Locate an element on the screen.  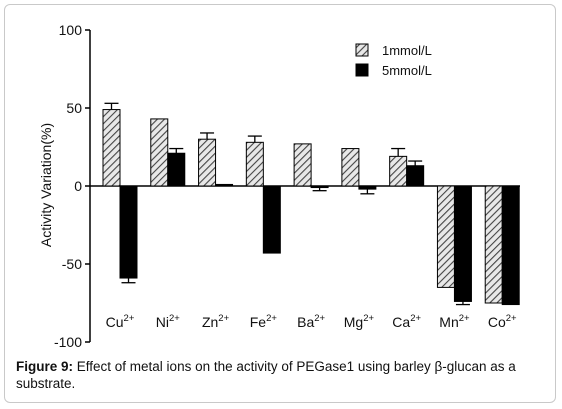
caption-label: Figure 9: is located at coordinates (45, 366).